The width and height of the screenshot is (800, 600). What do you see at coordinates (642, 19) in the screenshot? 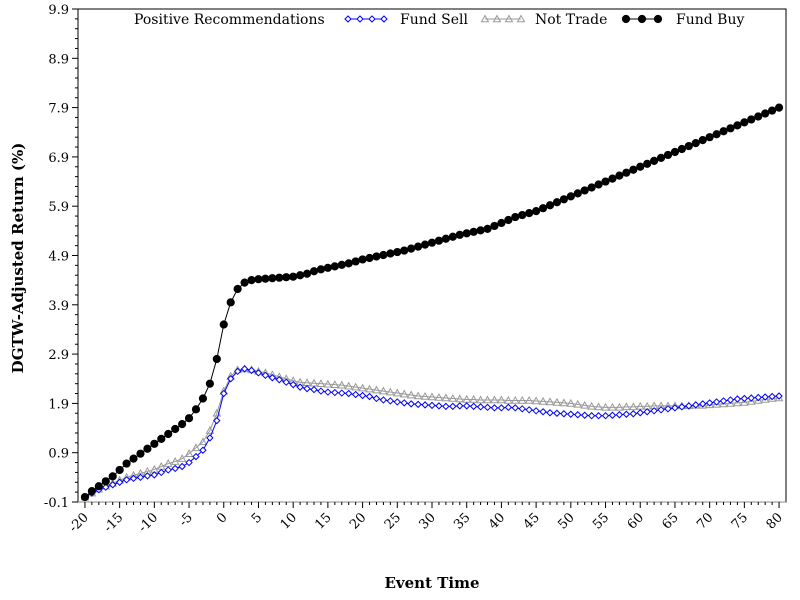
I see `legend-marker-fund-buy` at bounding box center [642, 19].